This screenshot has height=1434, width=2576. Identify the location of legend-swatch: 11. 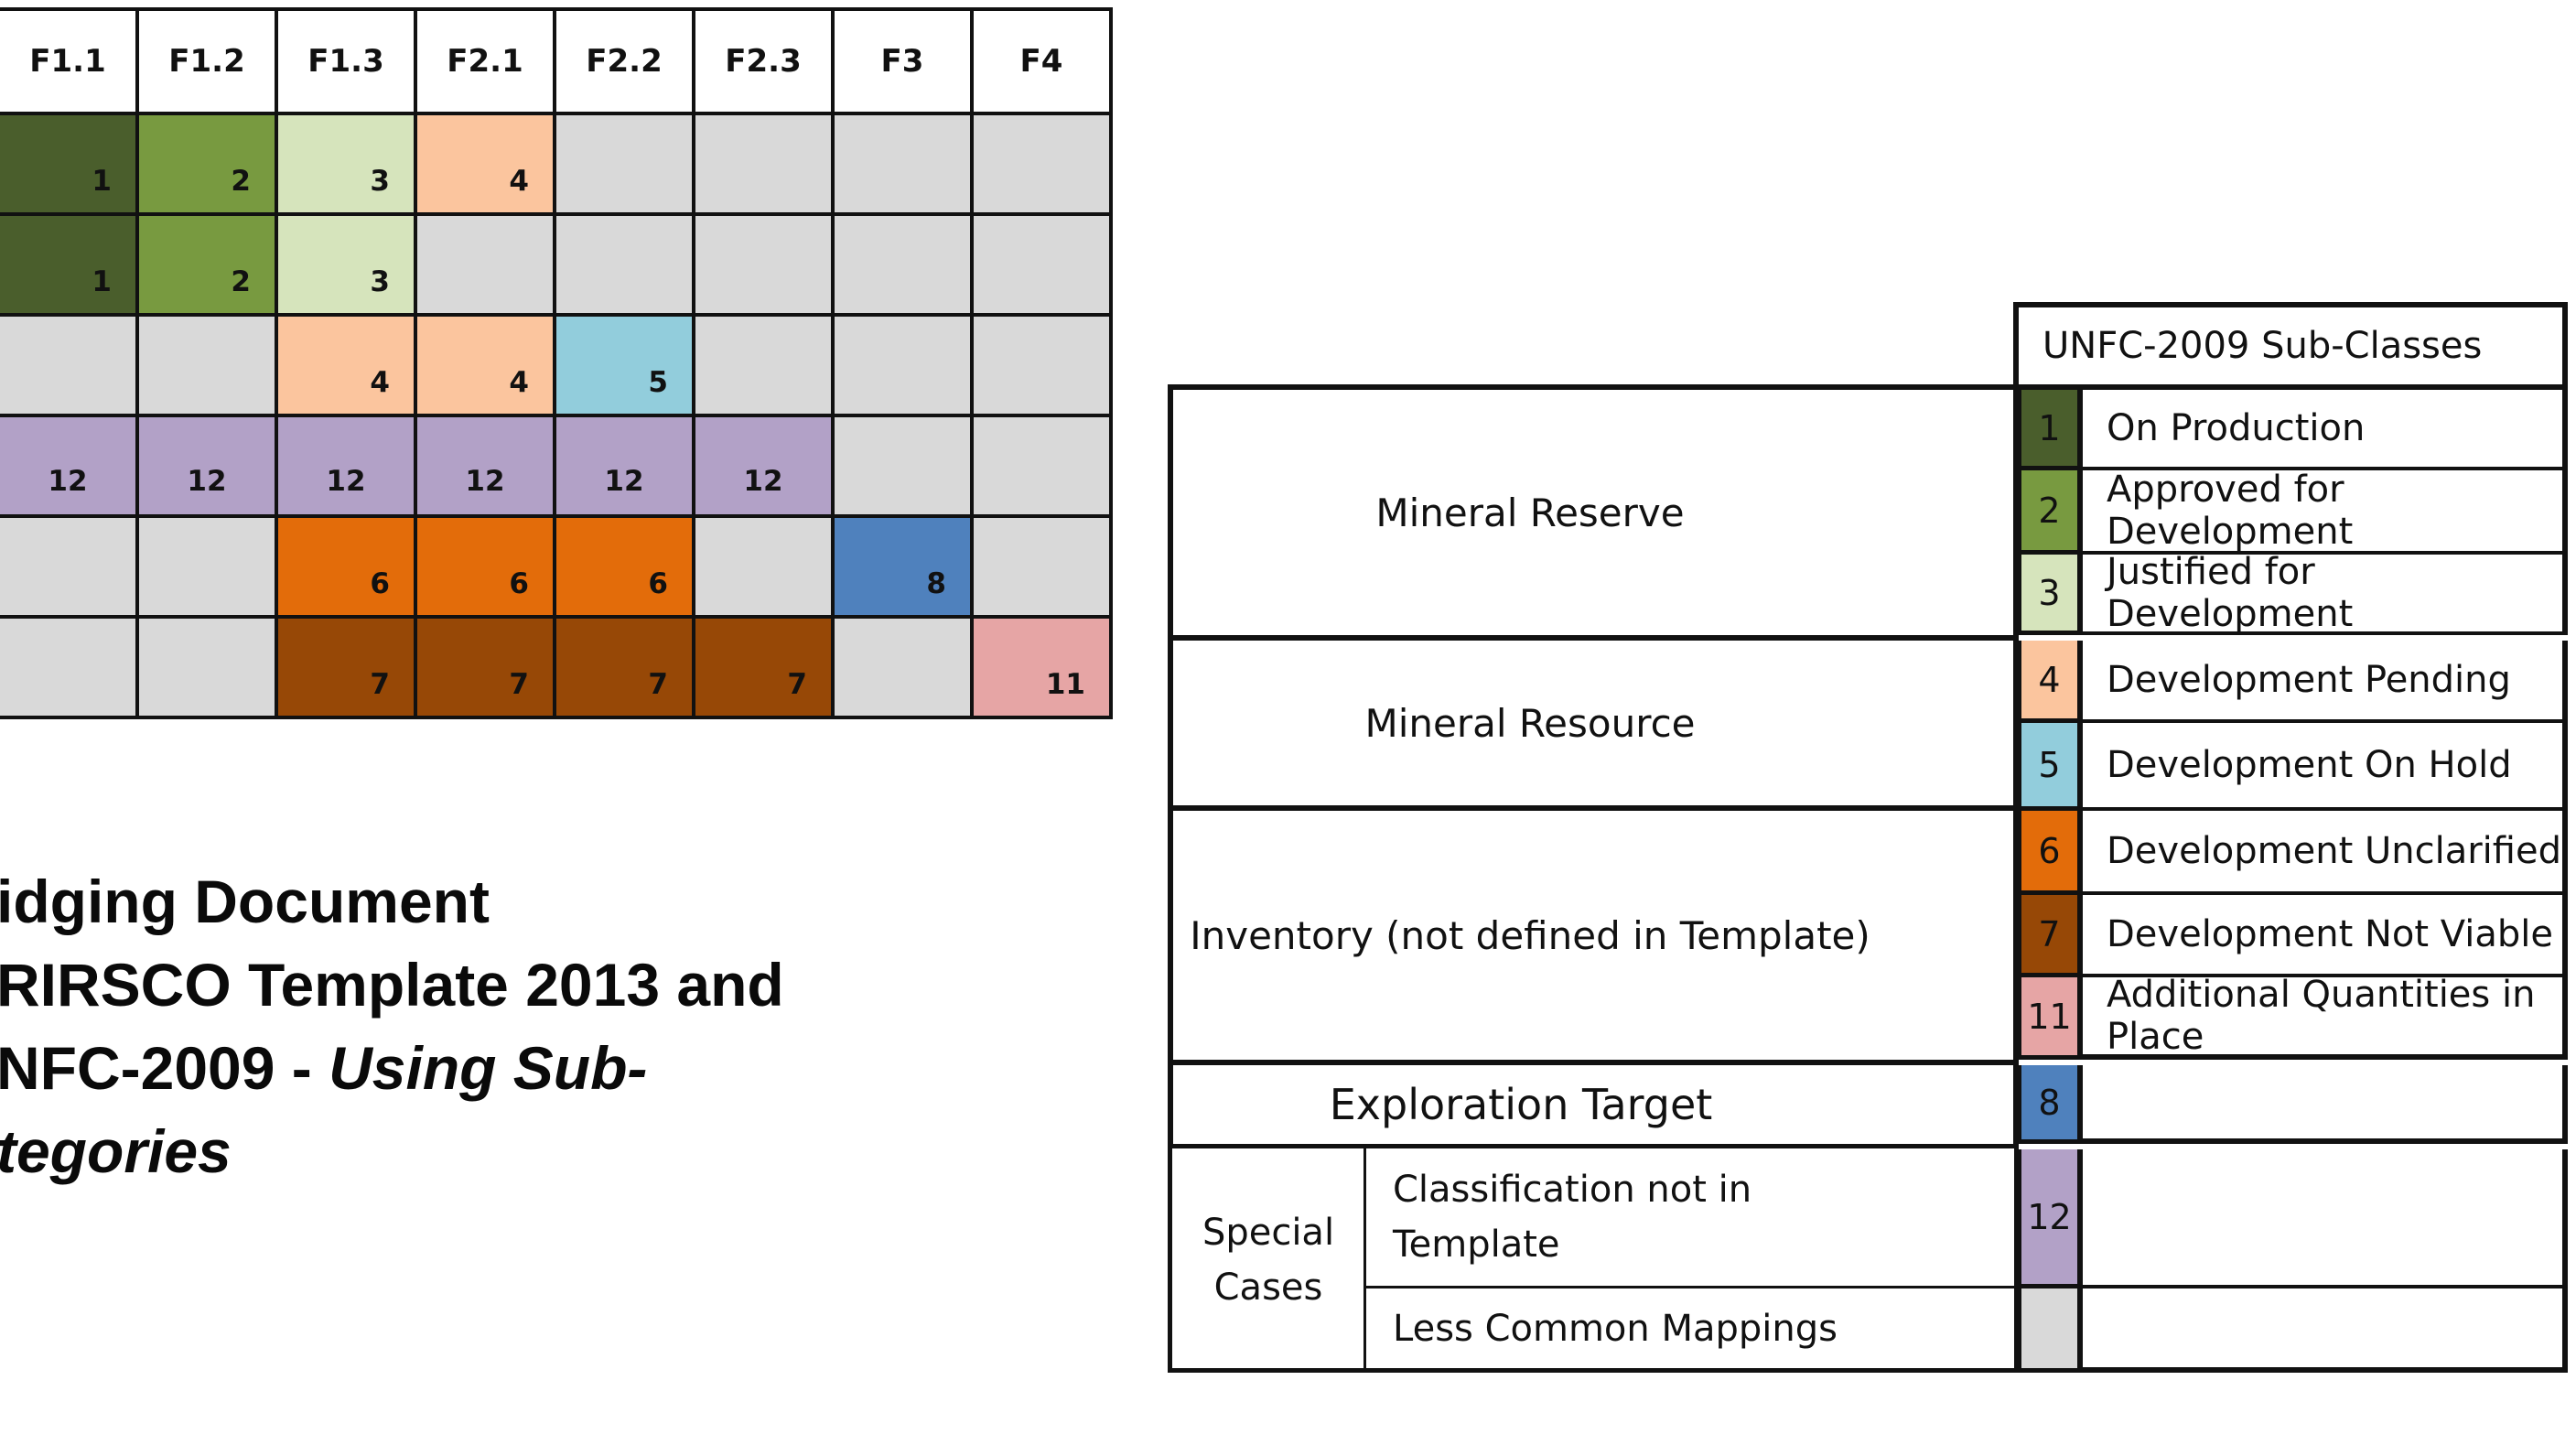
(2051, 1018).